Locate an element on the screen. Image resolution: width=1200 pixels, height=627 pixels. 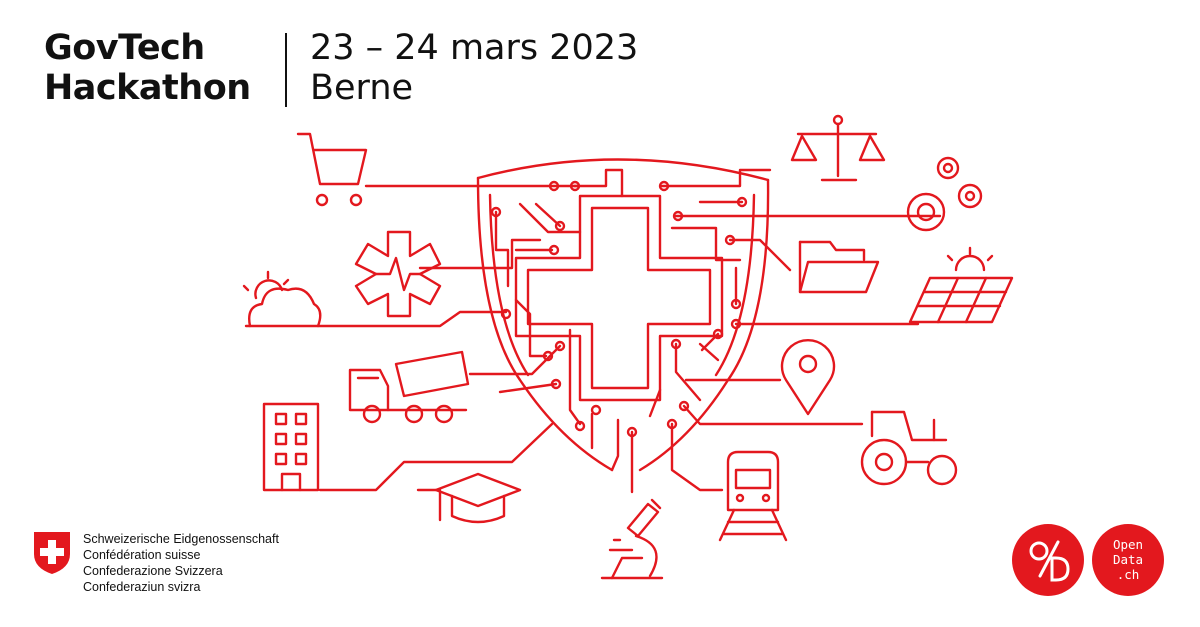
opendata-symbol-badge is located at coordinates (1048, 560).